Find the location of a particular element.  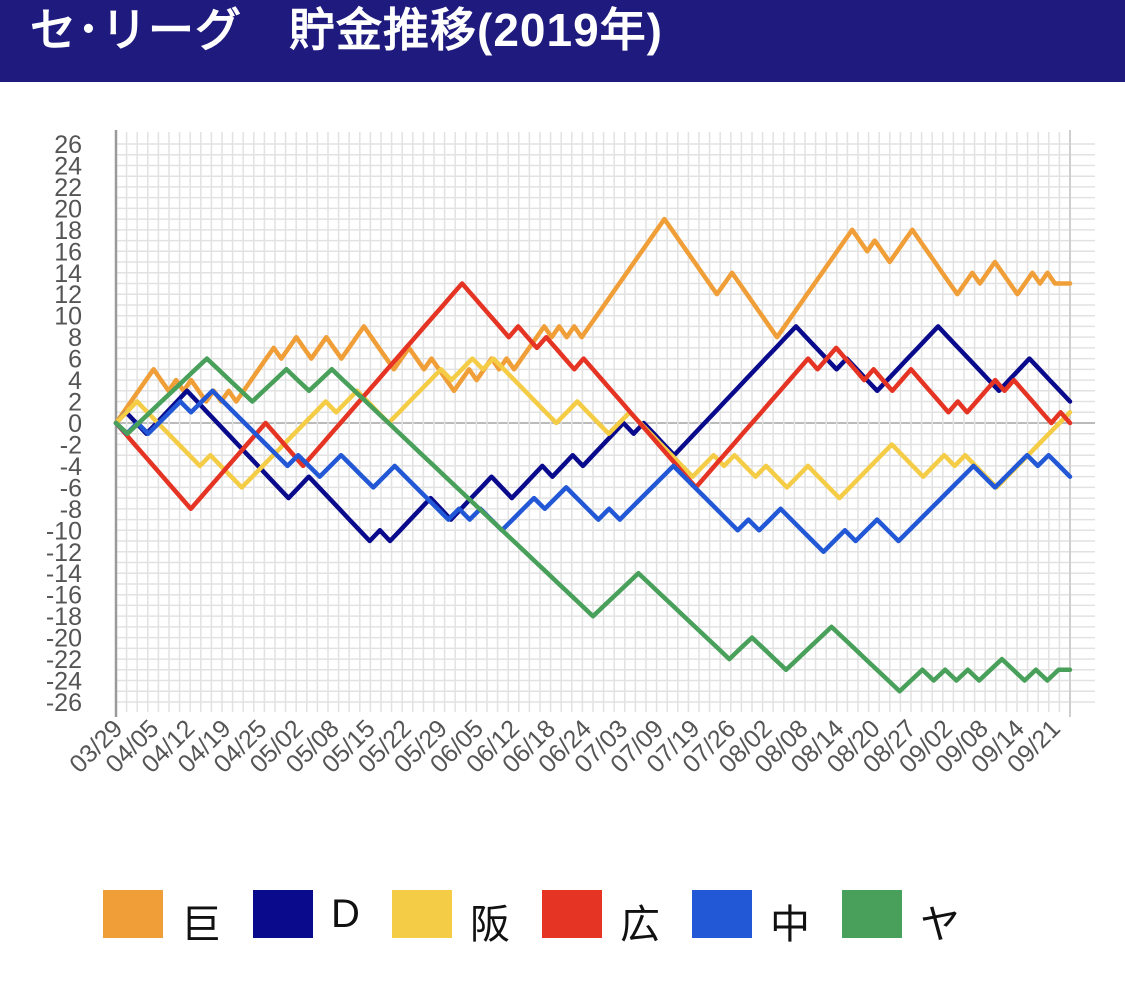

y-tick-label: 18 is located at coordinates (68, 231).